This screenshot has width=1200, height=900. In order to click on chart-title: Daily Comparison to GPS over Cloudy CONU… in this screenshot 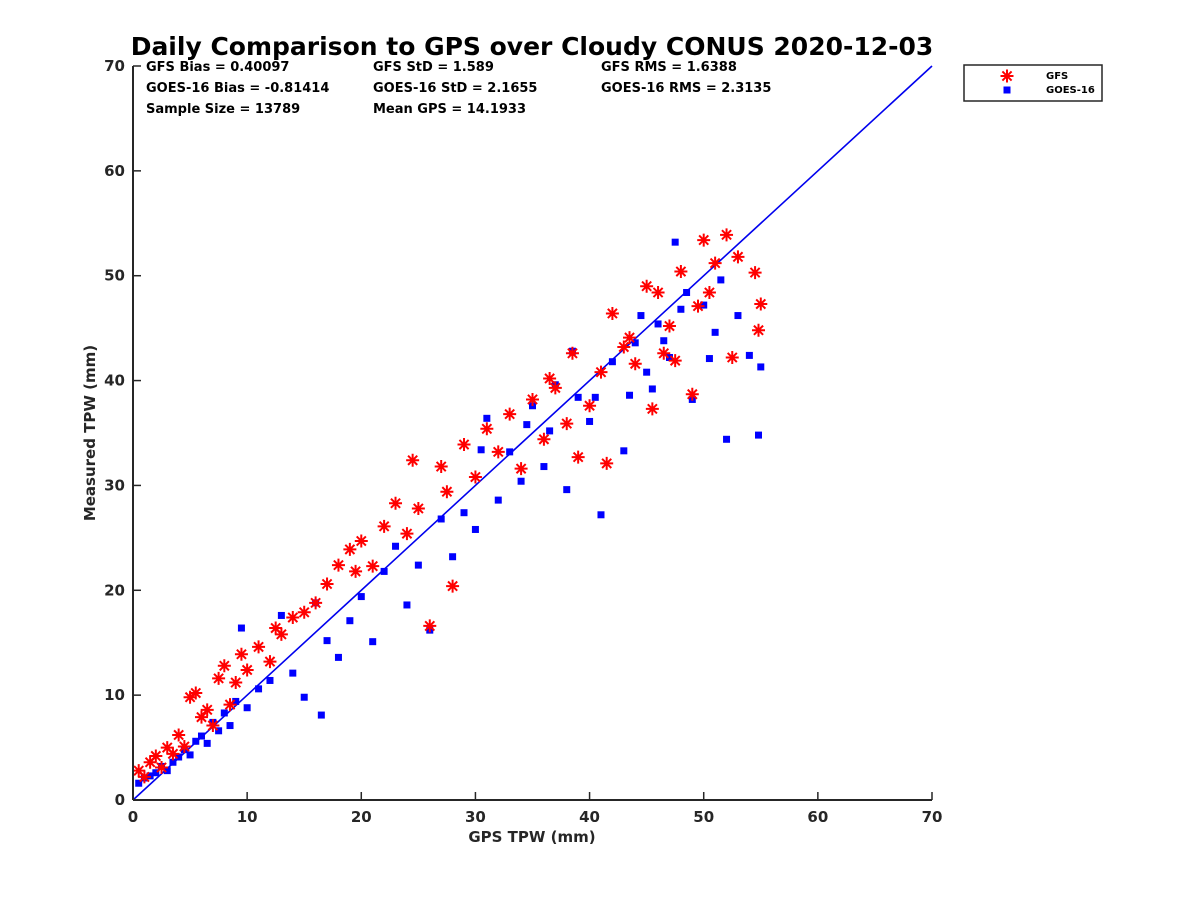, I will do `click(532, 46)`.